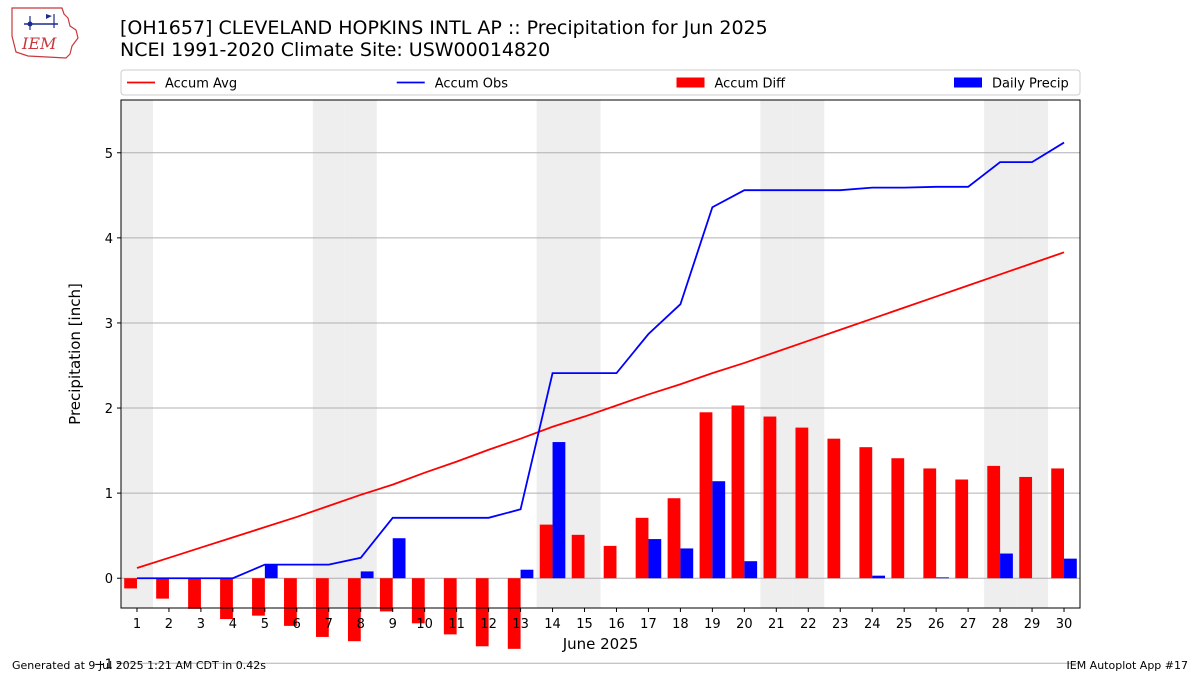 The height and width of the screenshot is (675, 1200). Describe the element at coordinates (75, 354) in the screenshot. I see `y-axis-label: Precipitation [inch]` at that location.